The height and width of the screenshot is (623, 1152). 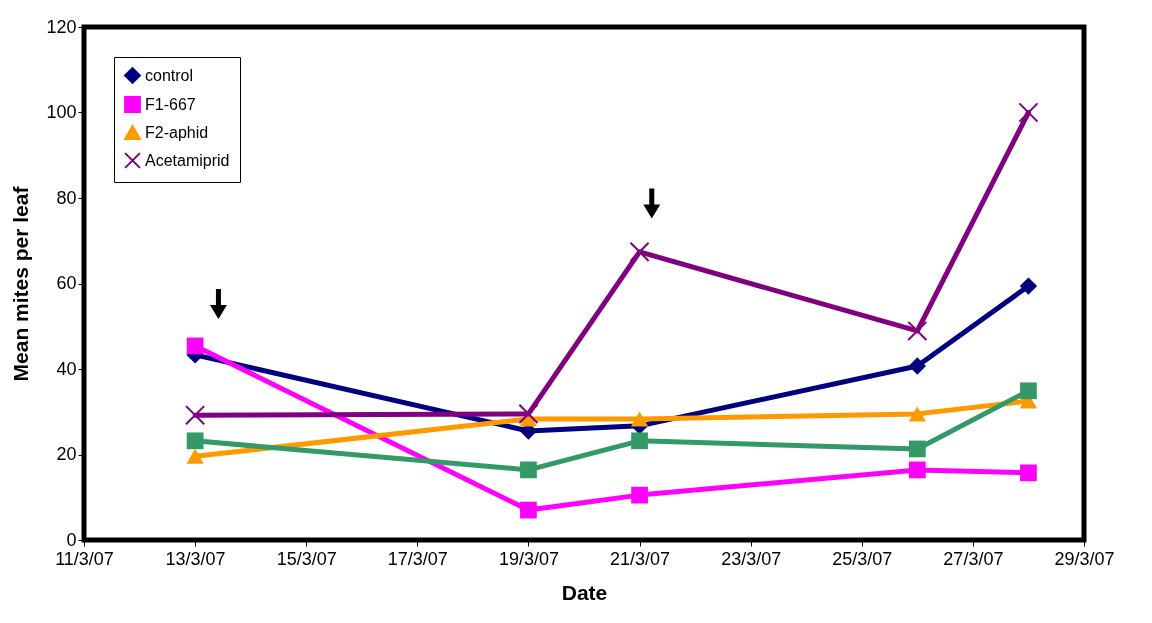 What do you see at coordinates (21, 283) in the screenshot?
I see `y-axis-title: Mean mites per leaf` at bounding box center [21, 283].